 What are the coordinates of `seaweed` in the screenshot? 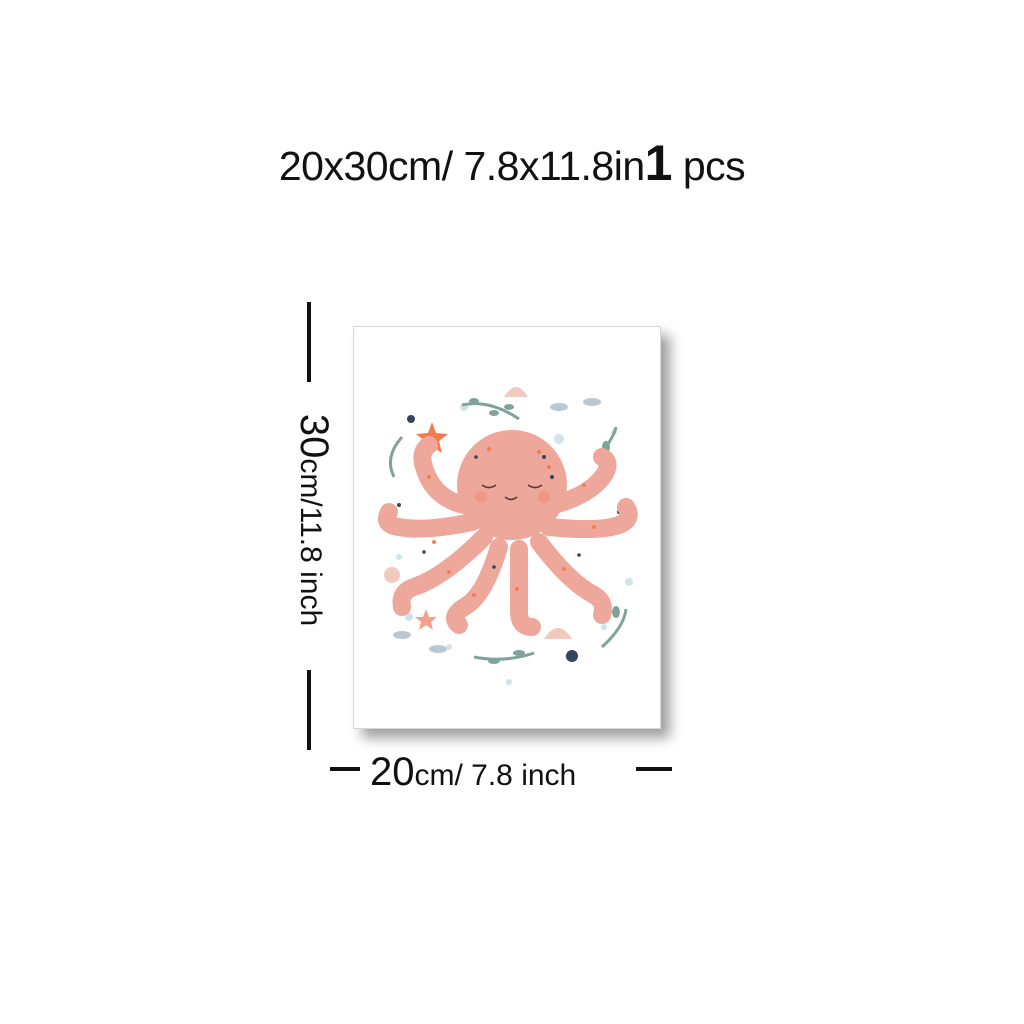 It's located at (508, 531).